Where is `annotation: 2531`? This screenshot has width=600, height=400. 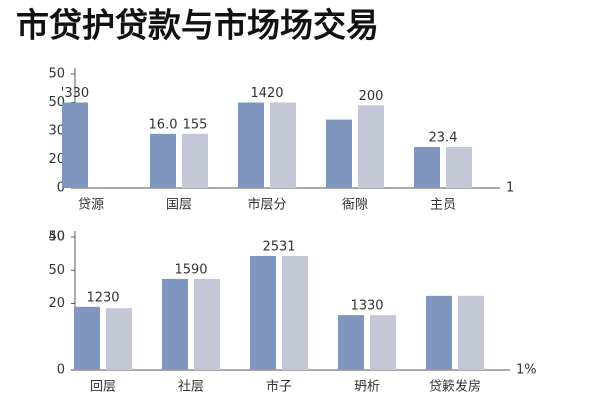 annotation: 2531 is located at coordinates (278, 246).